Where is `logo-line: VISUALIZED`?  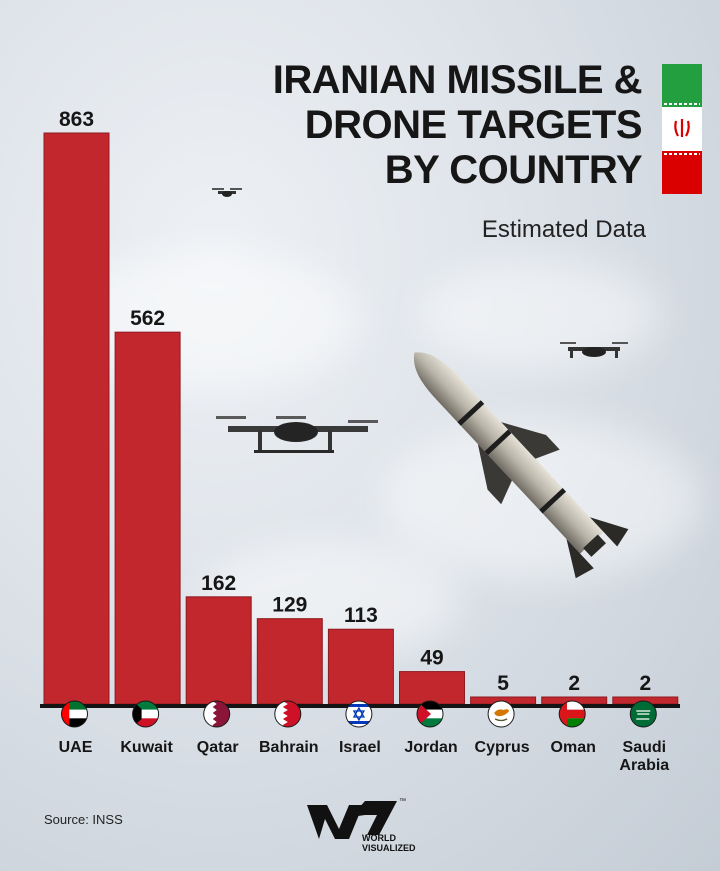
logo-line: VISUALIZED is located at coordinates (389, 848).